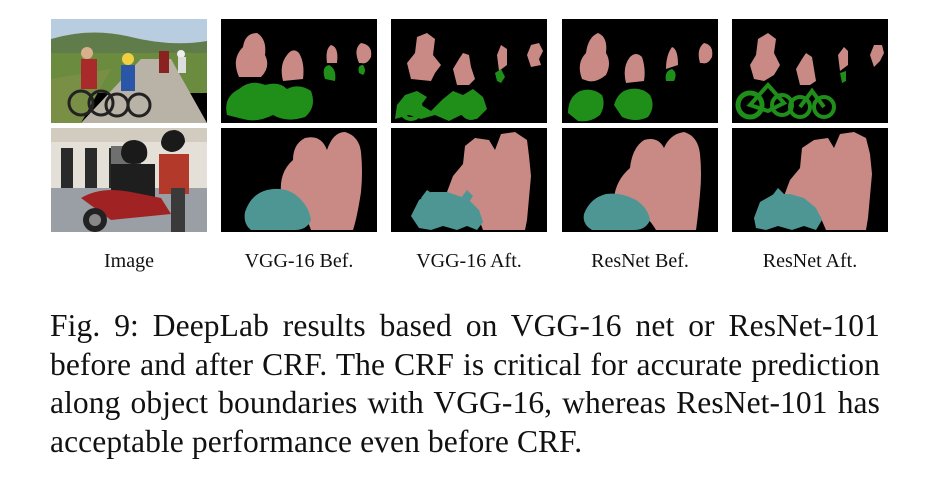 The height and width of the screenshot is (478, 930). What do you see at coordinates (469, 180) in the screenshot?
I see `vgg16-after-crf-mask-motorbike` at bounding box center [469, 180].